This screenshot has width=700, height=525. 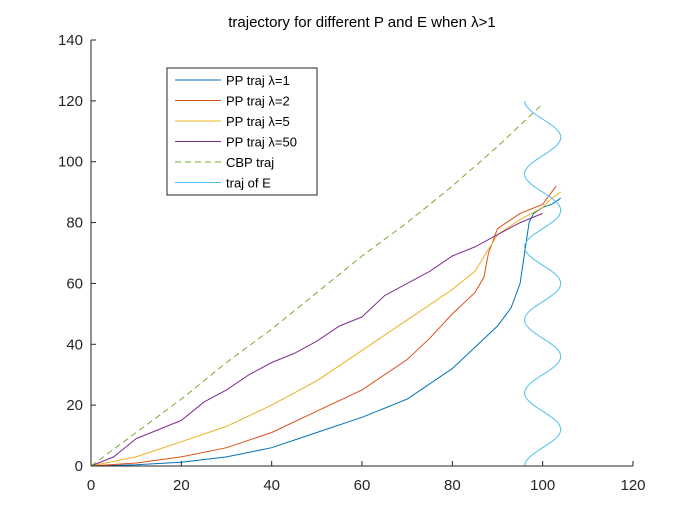 I want to click on y-tick-label: 100, so click(x=70, y=162).